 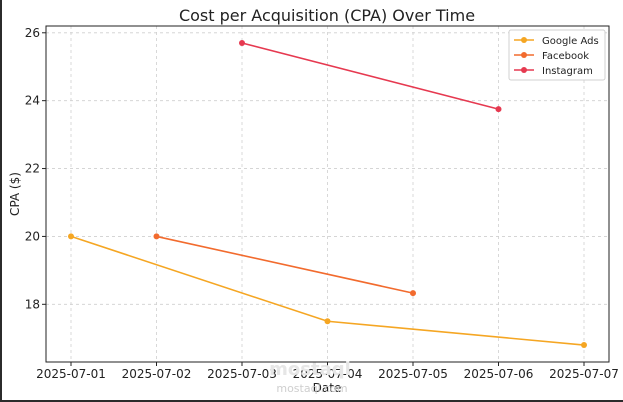 What do you see at coordinates (565, 56) in the screenshot?
I see `legend-label-facebook: Facebook` at bounding box center [565, 56].